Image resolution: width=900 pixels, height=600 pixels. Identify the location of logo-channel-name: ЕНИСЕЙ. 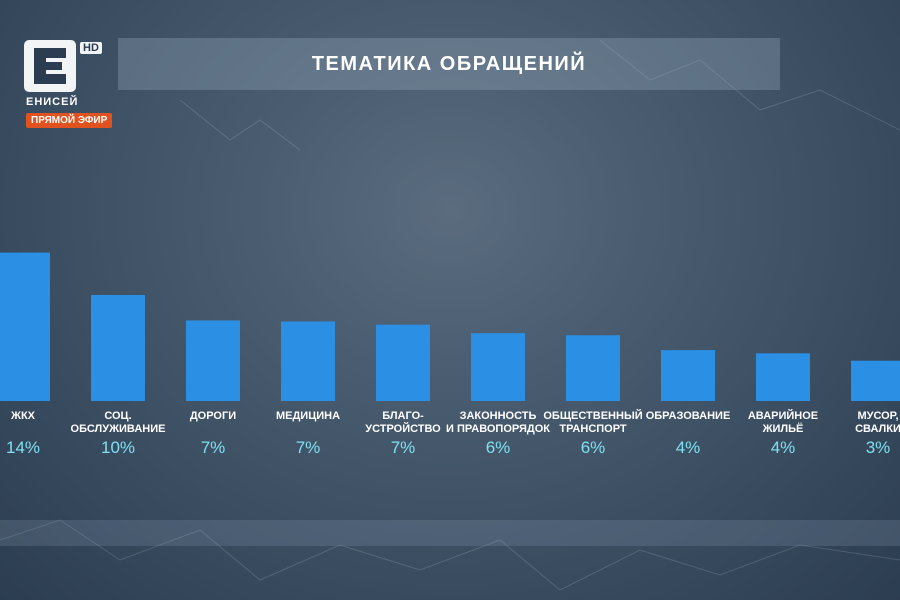
(52, 102).